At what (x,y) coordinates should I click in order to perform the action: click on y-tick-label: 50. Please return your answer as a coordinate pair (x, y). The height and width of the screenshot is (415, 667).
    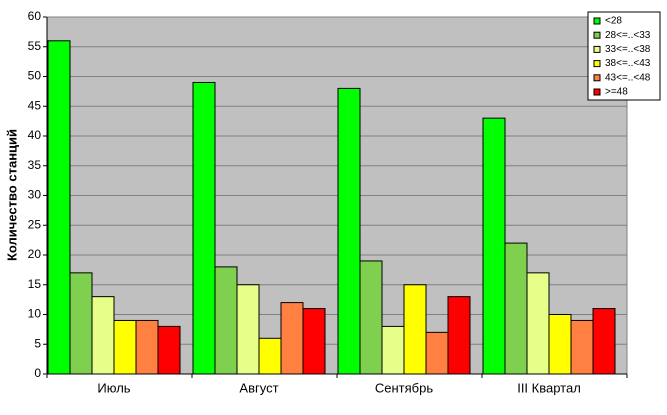
    Looking at the image, I should click on (35, 76).